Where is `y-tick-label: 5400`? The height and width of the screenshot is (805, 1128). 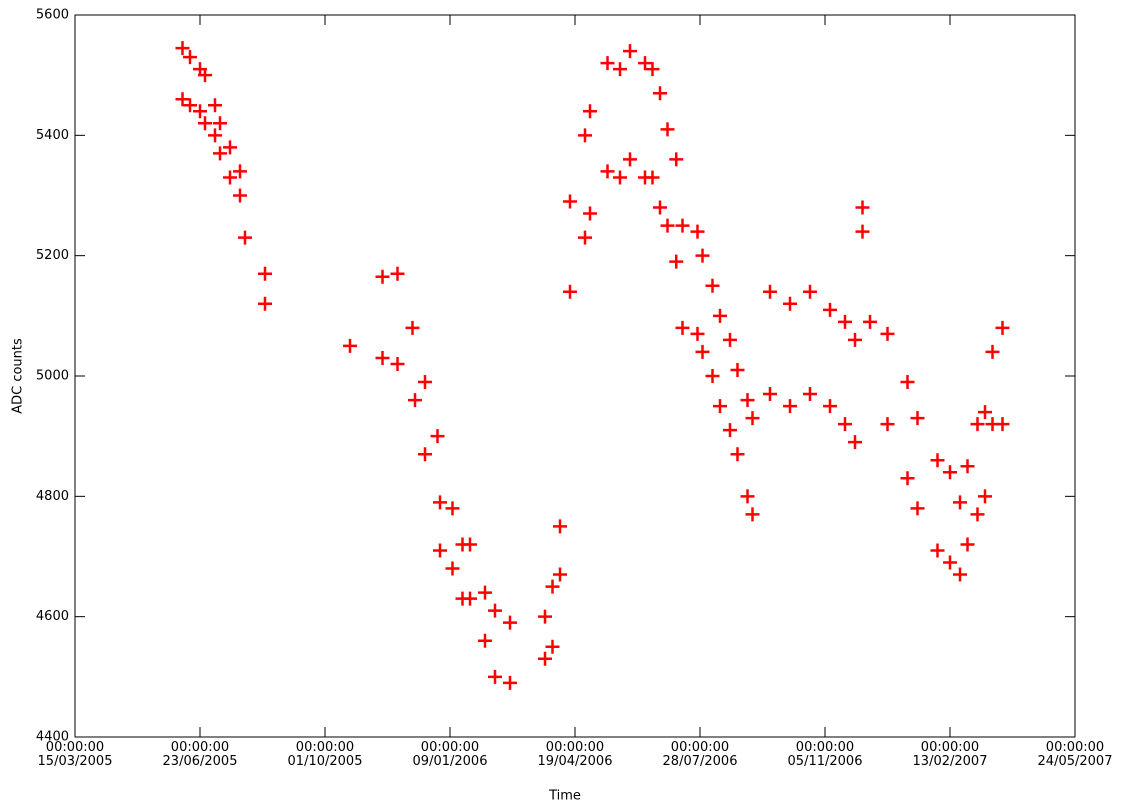
y-tick-label: 5400 is located at coordinates (52, 135).